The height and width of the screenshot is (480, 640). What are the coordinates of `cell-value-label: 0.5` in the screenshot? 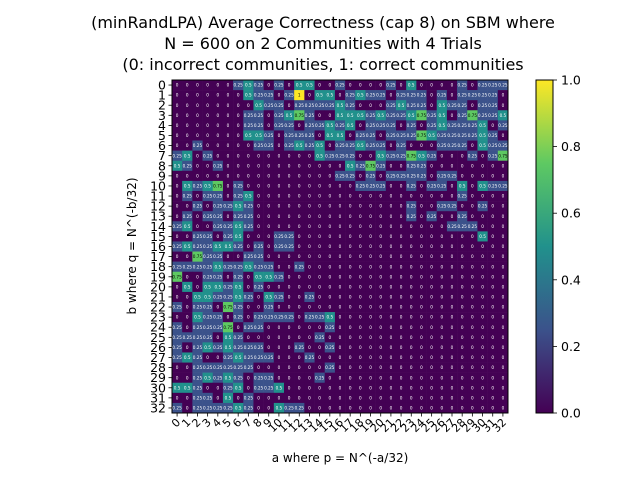 It's located at (411, 115).